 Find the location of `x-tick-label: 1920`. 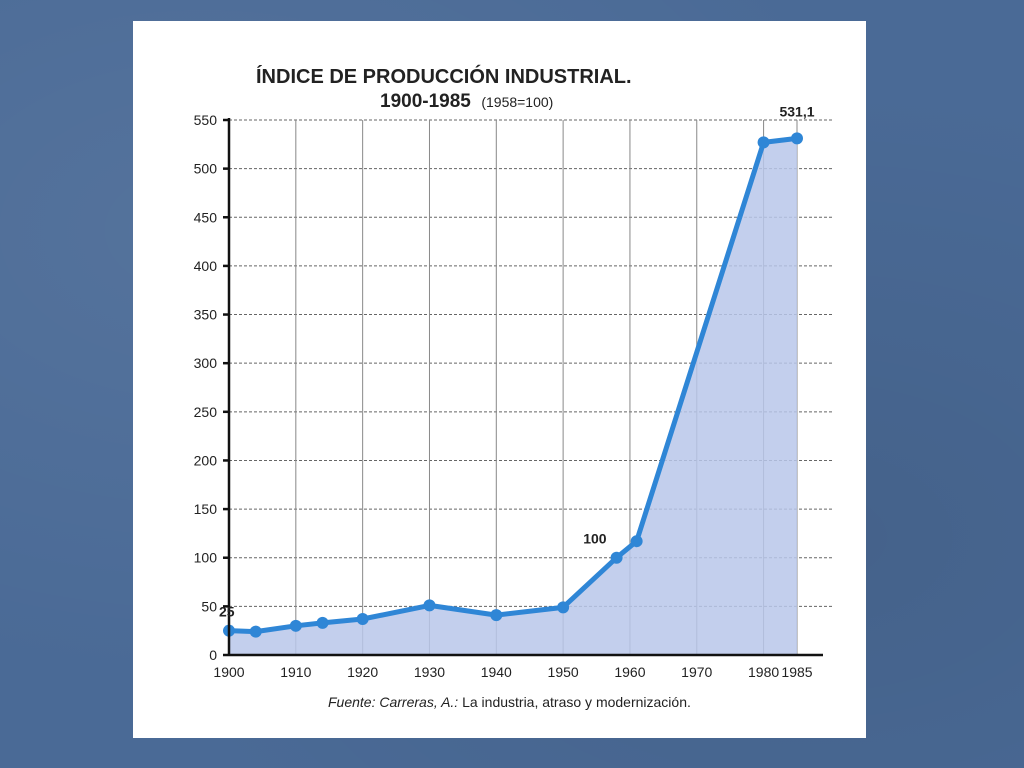

x-tick-label: 1920 is located at coordinates (362, 672).